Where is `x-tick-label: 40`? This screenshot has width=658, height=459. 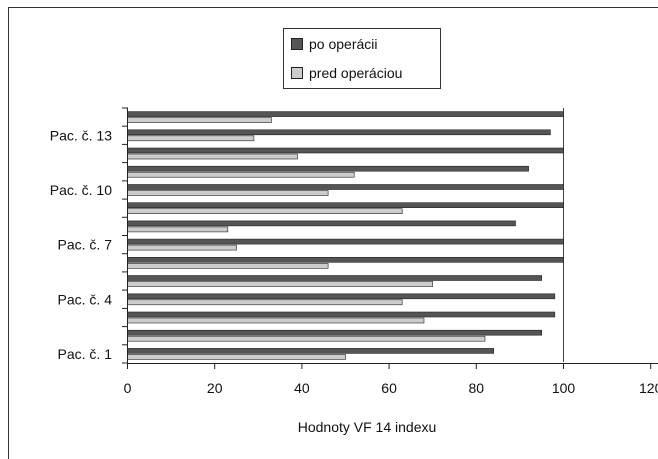 x-tick-label: 40 is located at coordinates (302, 388).